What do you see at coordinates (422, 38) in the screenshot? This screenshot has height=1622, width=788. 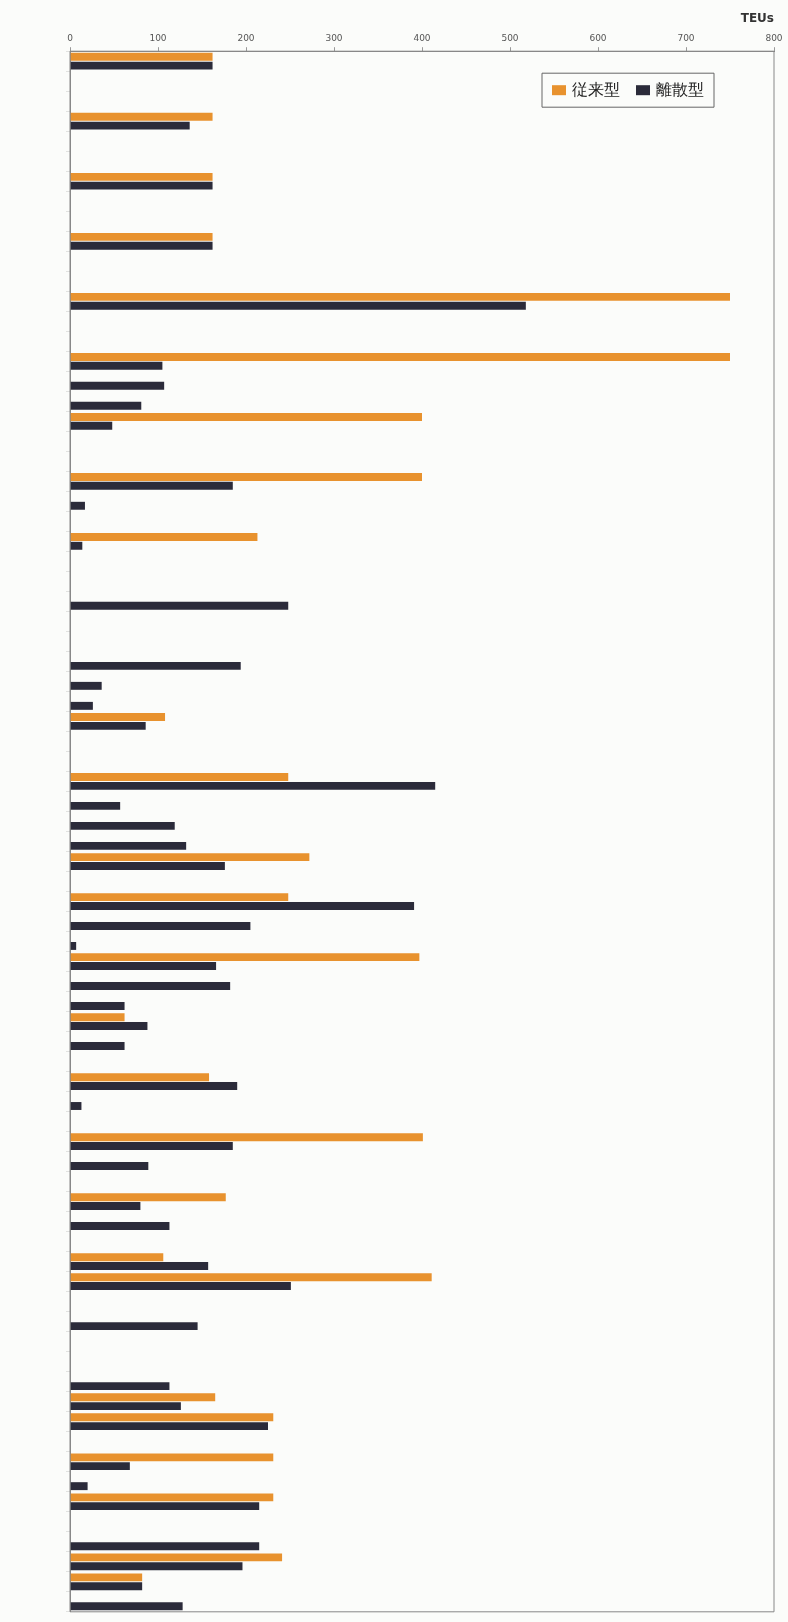 I see `x-tick-label: 400` at bounding box center [422, 38].